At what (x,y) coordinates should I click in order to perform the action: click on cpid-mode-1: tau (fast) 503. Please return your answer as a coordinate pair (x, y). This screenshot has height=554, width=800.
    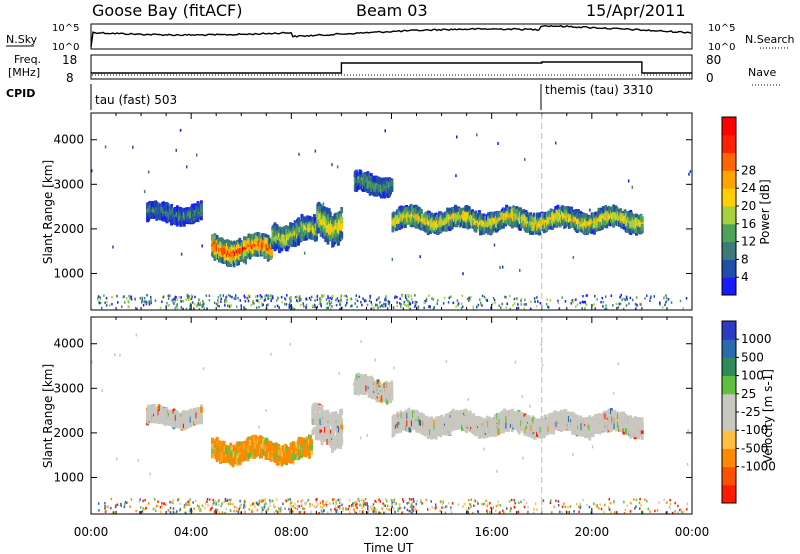
    Looking at the image, I should click on (136, 100).